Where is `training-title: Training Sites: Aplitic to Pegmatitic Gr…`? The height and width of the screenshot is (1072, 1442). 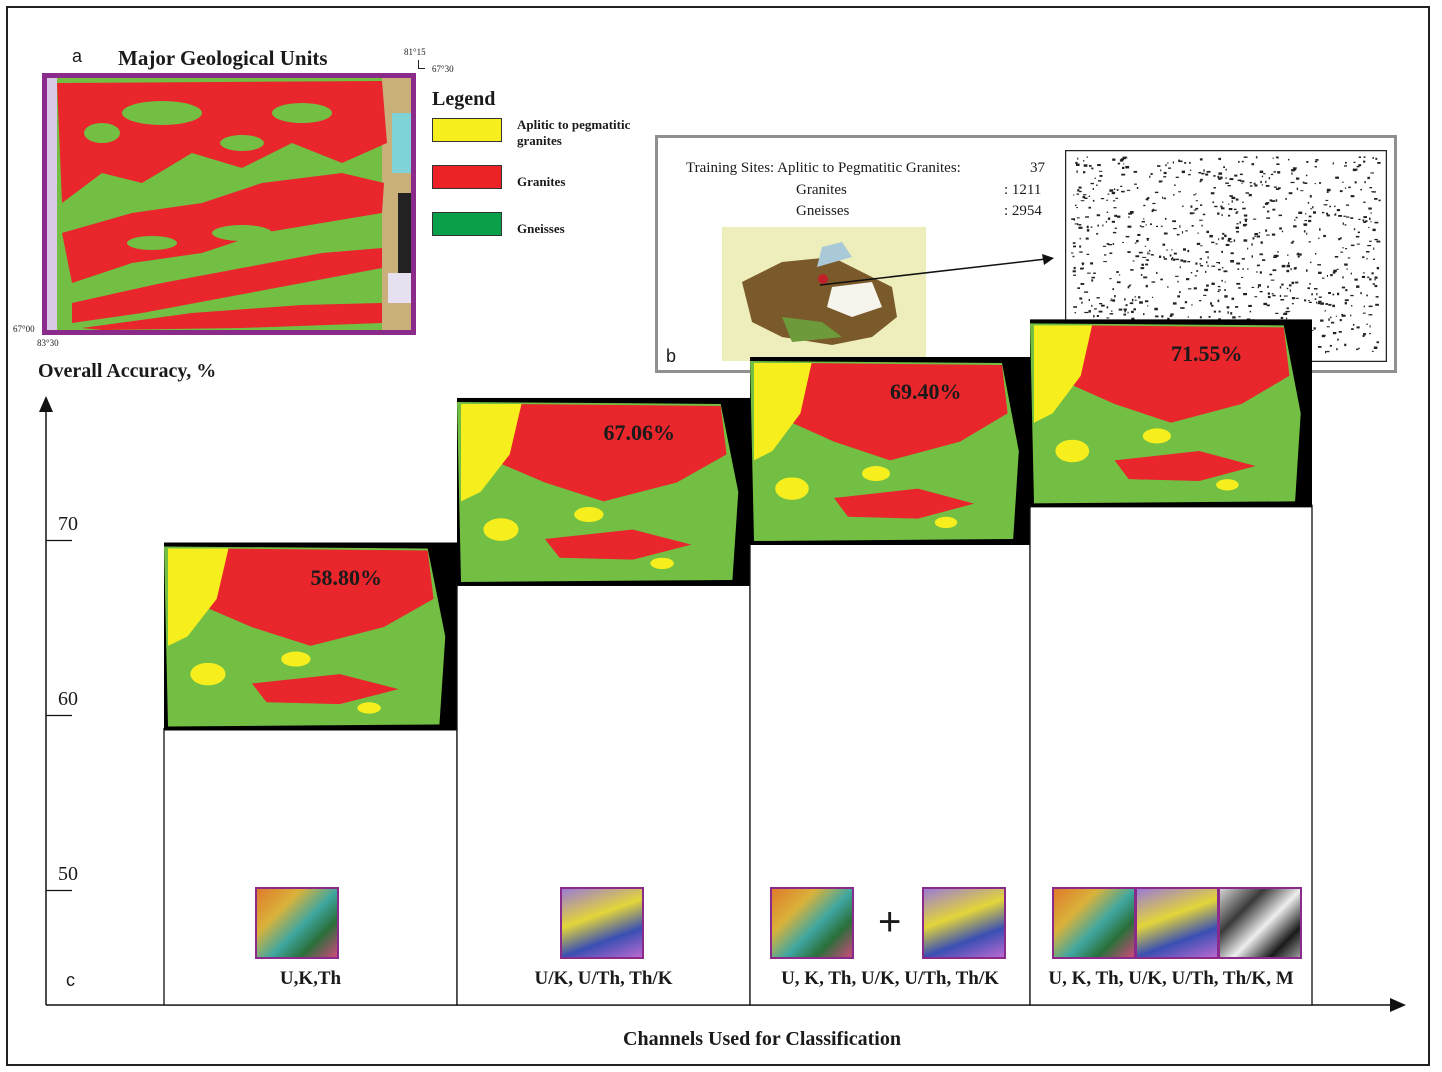 training-title: Training Sites: Aplitic to Pegmatitic Gr… is located at coordinates (823, 168).